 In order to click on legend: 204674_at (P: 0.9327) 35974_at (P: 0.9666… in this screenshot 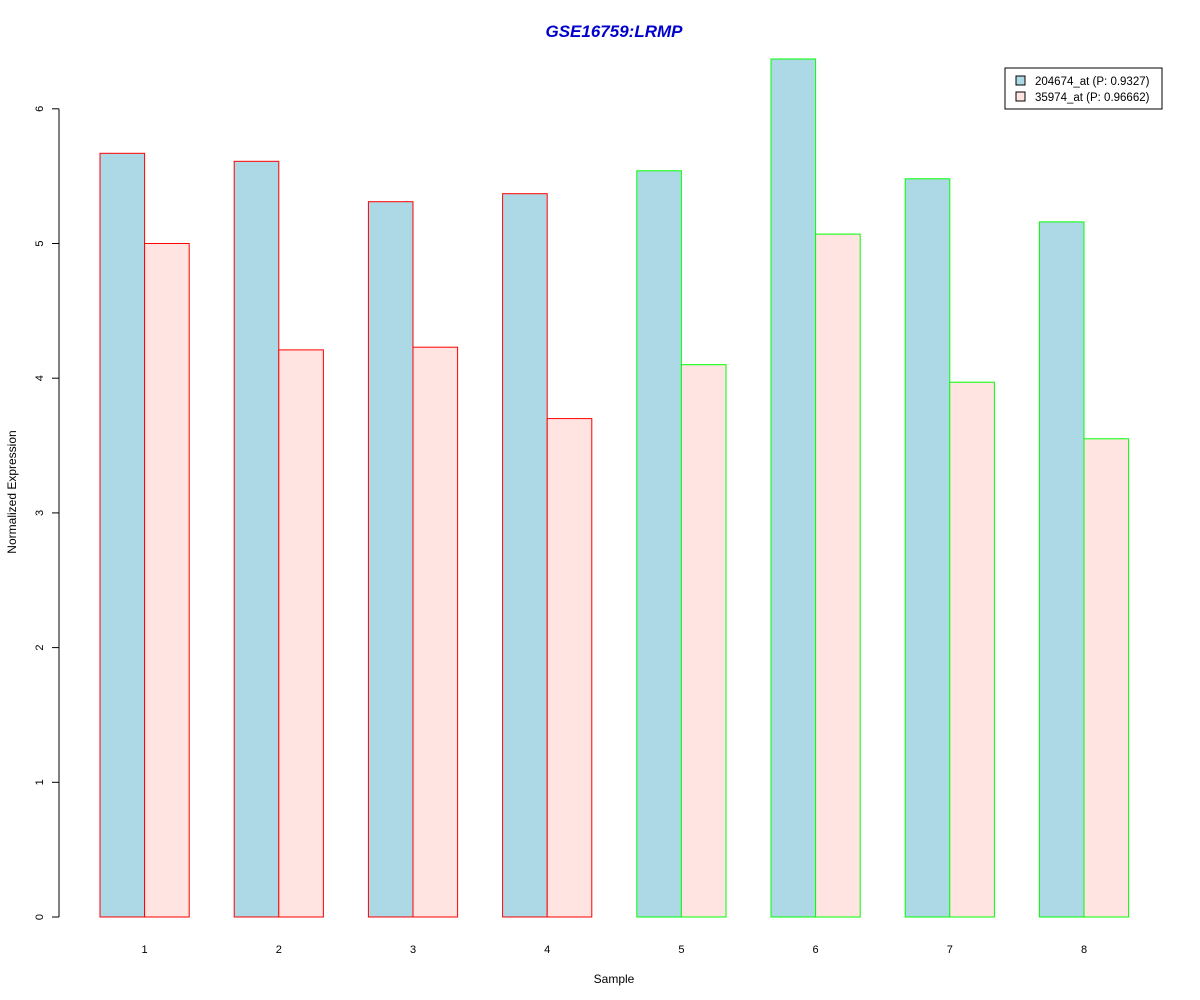, I will do `click(1083, 88)`.